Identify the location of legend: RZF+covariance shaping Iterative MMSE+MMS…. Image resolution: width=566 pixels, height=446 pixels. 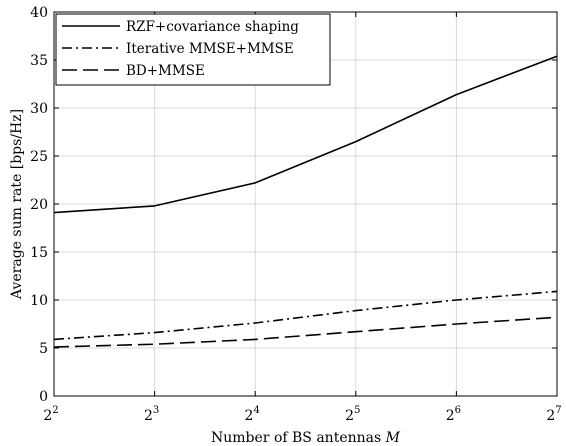
(193, 49).